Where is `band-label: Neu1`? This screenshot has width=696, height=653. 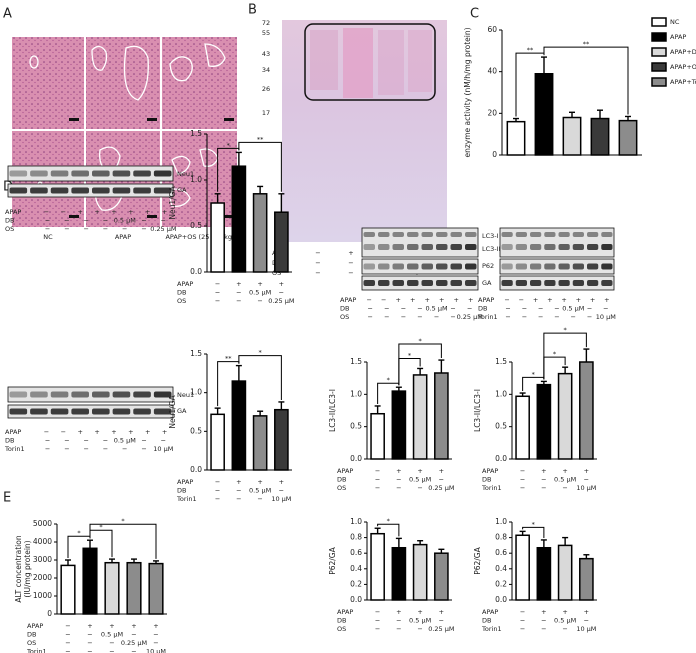
band-label: Neu1 is located at coordinates (185, 395).